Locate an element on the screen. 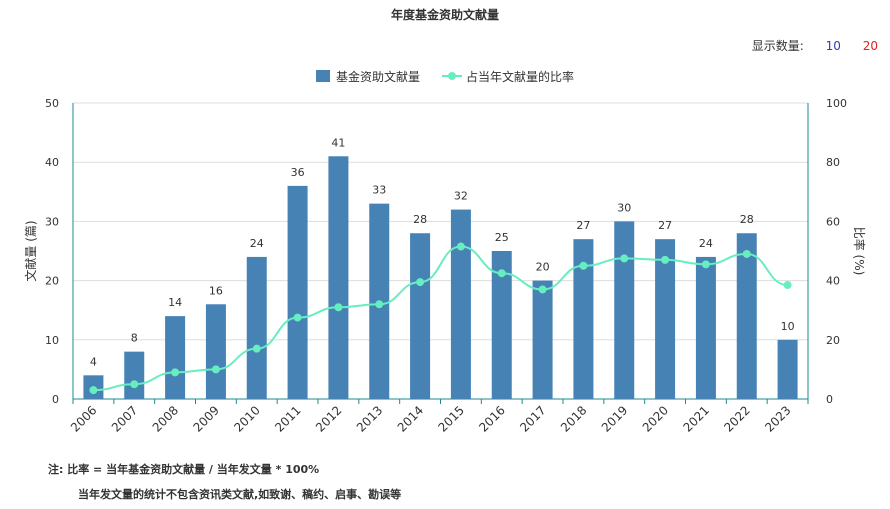  bar-value-label: 30 is located at coordinates (624, 207).